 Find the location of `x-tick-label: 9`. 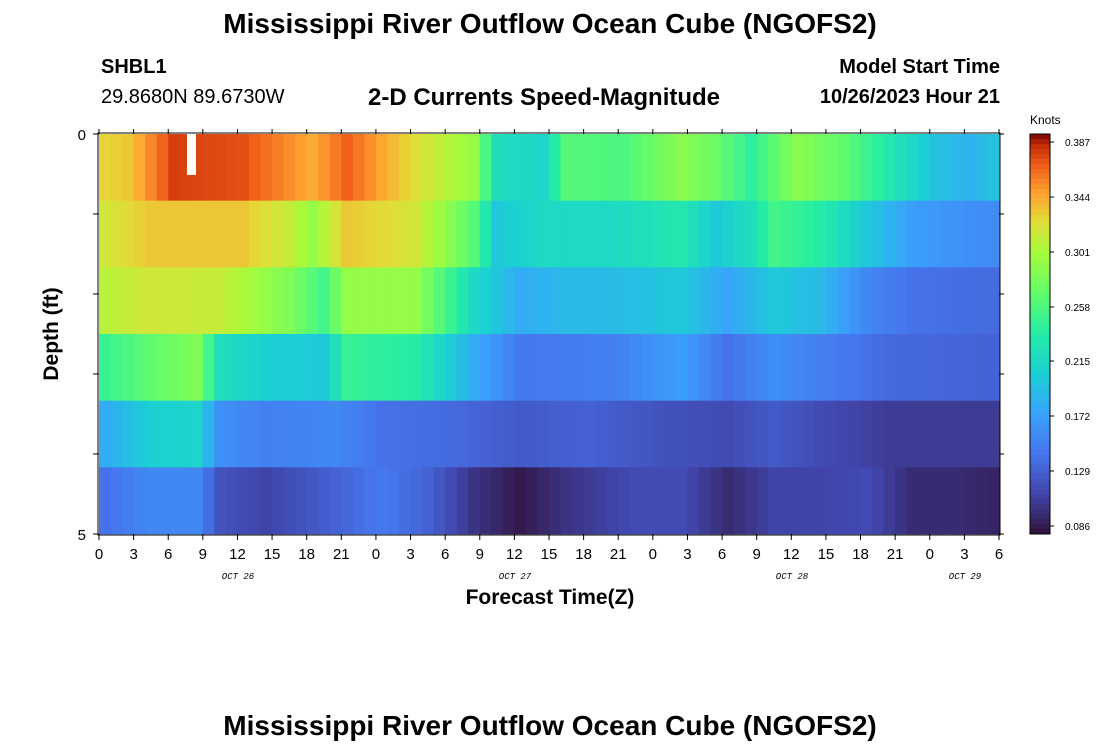

x-tick-label: 9 is located at coordinates (203, 554).